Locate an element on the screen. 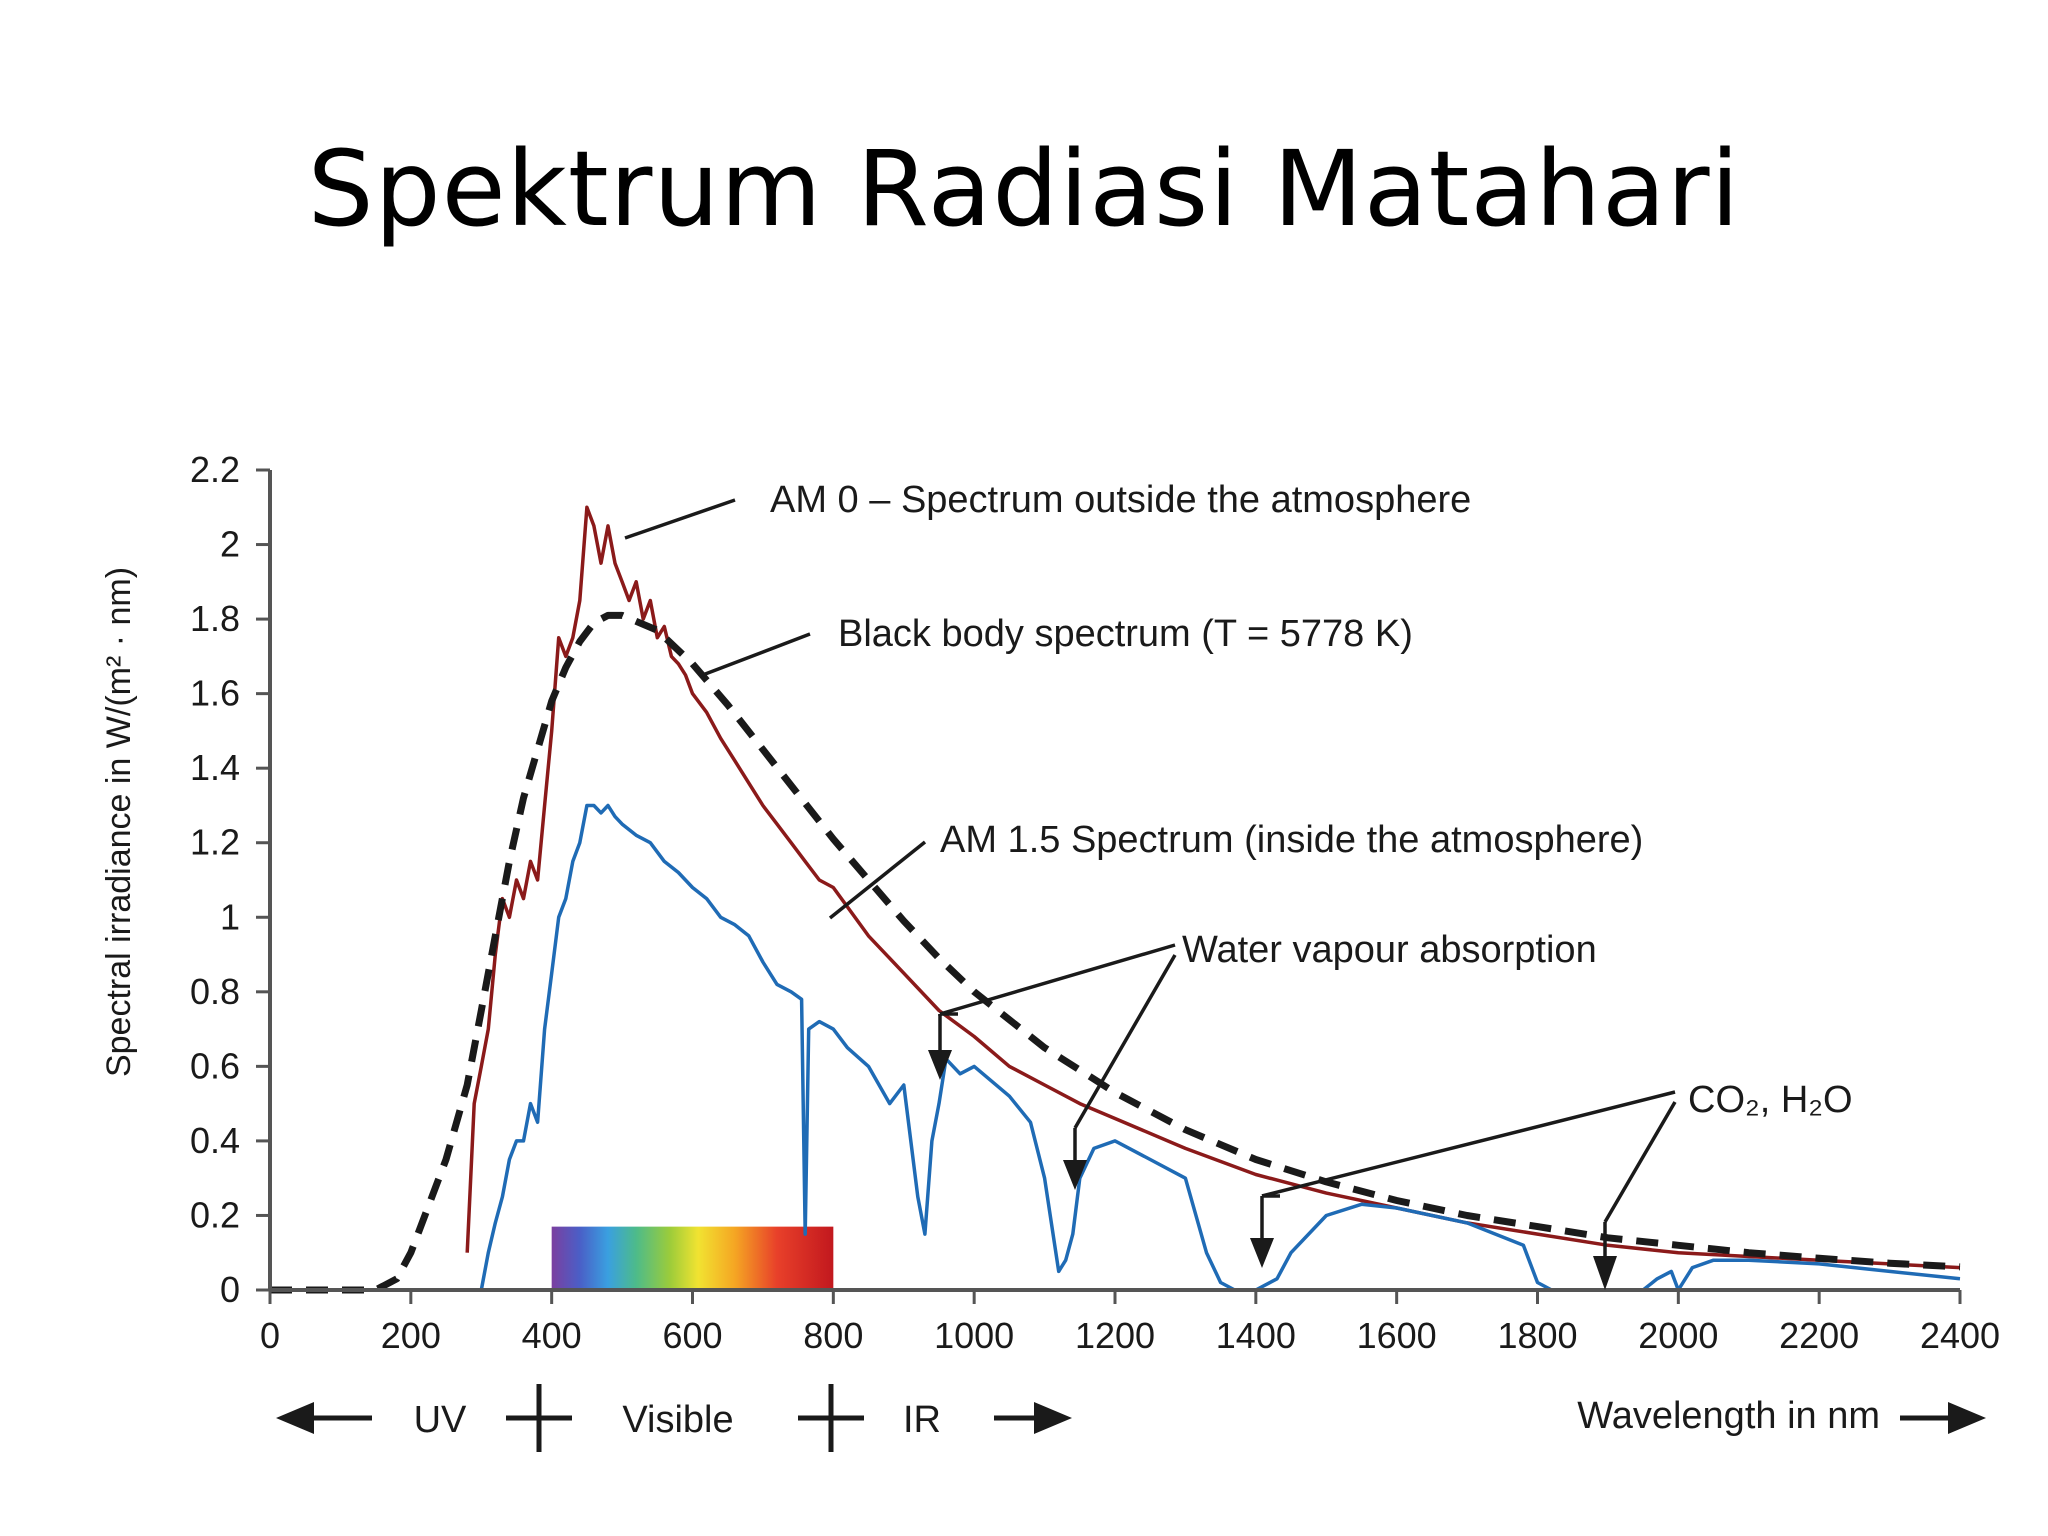 The image size is (2048, 1536). y-tick-label: 0.8 is located at coordinates (215, 991).